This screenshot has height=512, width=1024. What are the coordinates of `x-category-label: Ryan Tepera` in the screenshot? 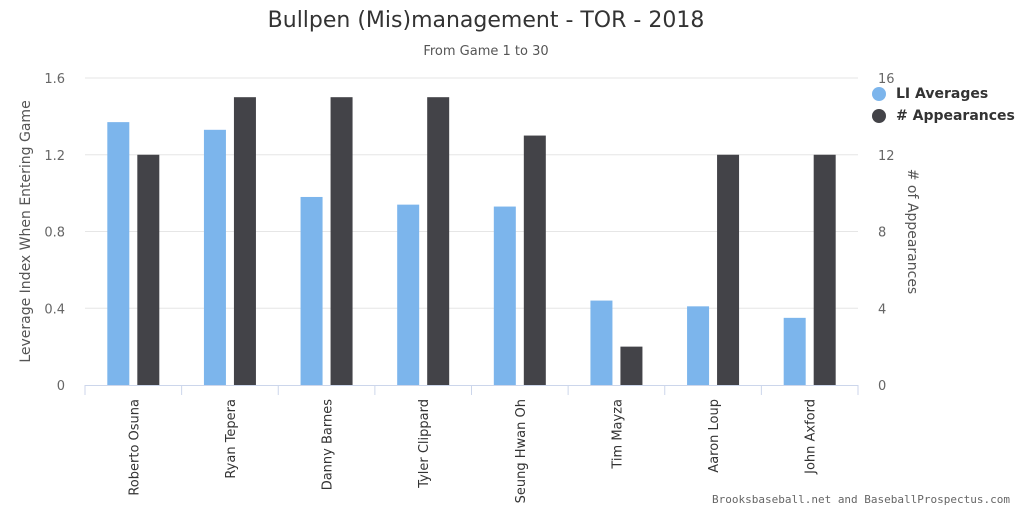 It's located at (231, 439).